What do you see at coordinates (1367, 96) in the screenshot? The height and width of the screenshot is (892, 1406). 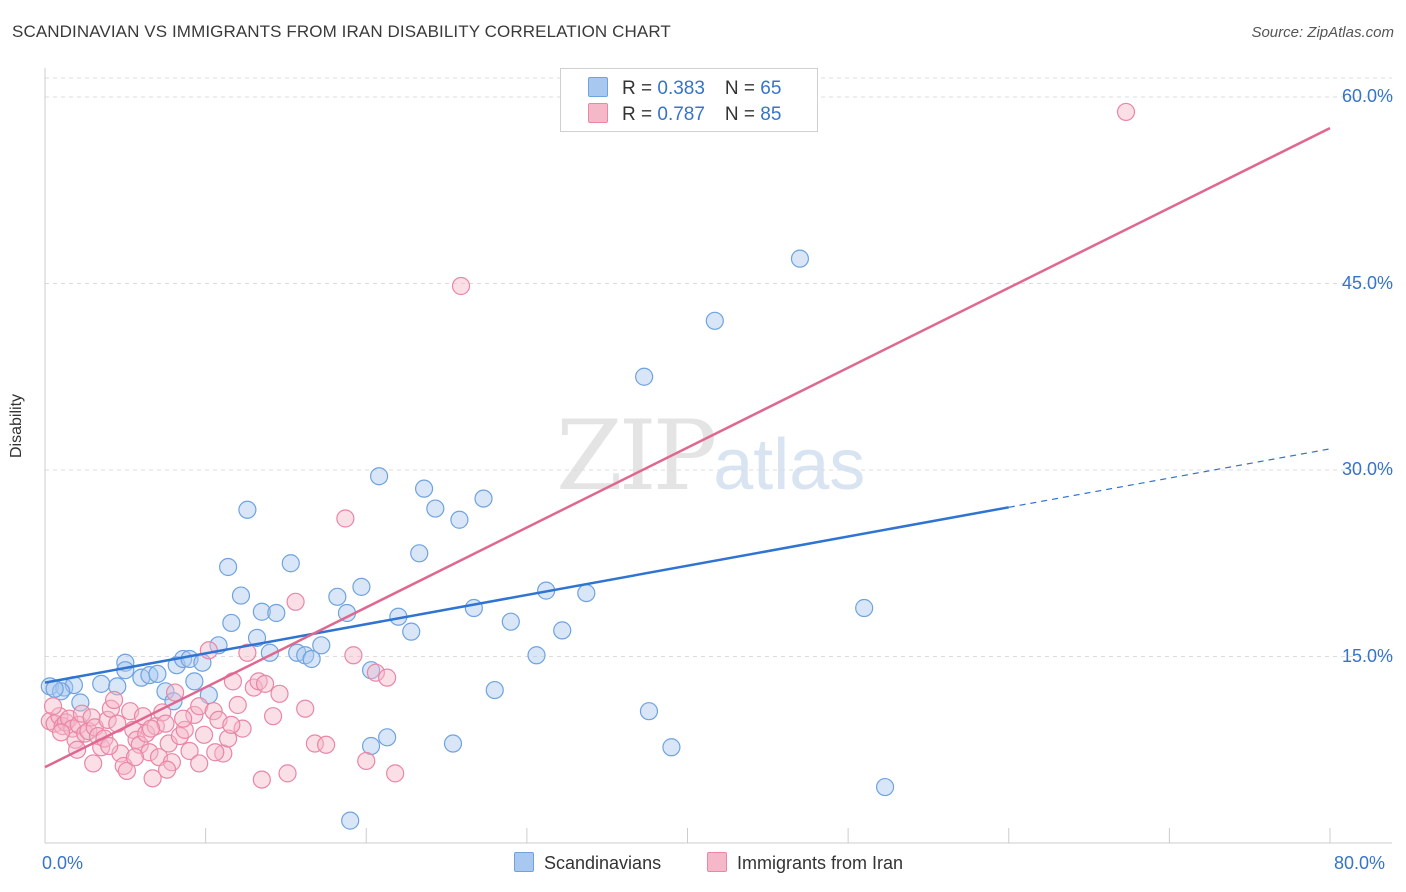 I see `y-tick-label: 60.0%` at bounding box center [1367, 96].